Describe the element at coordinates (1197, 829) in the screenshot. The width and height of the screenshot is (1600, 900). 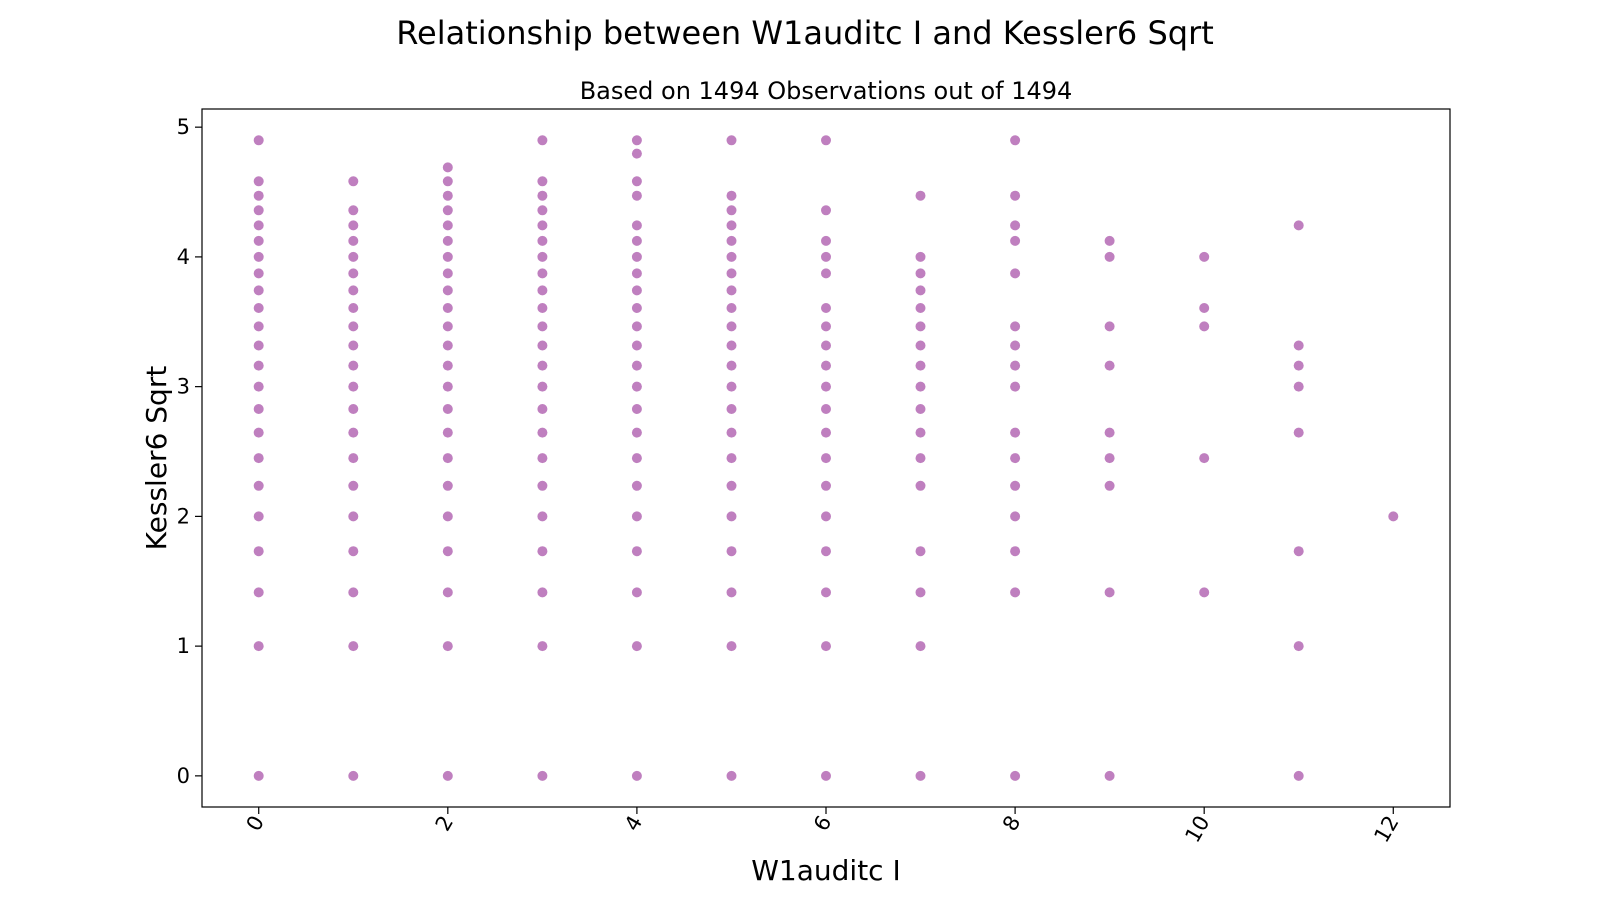
I see `x-tick-label: 10` at that location.